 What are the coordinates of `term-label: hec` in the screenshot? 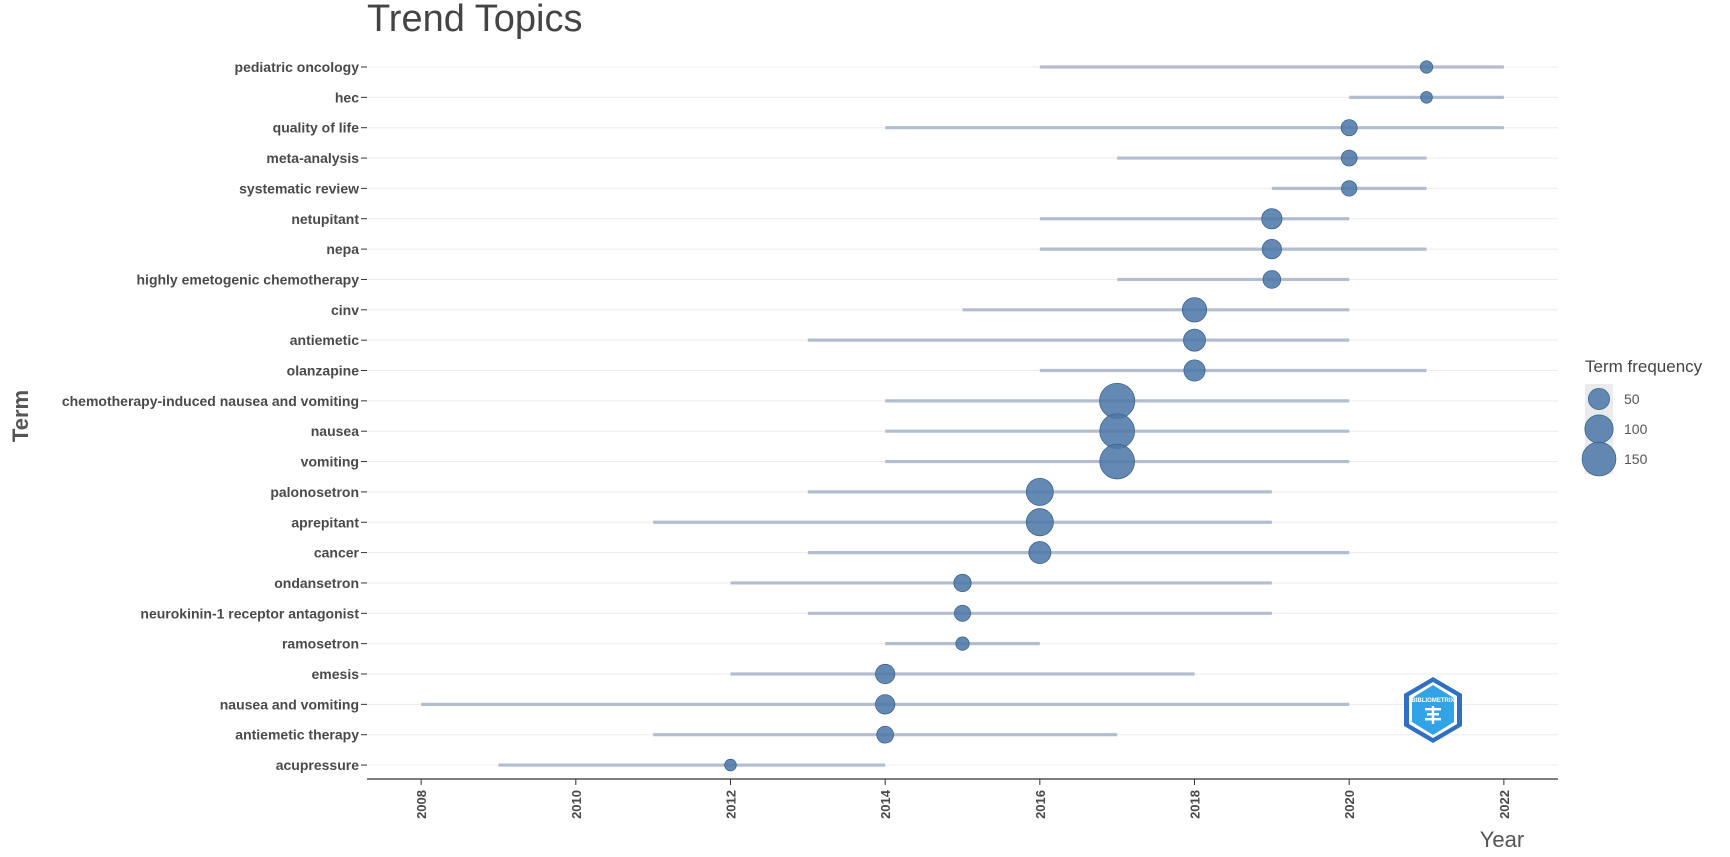 It's located at (347, 97).